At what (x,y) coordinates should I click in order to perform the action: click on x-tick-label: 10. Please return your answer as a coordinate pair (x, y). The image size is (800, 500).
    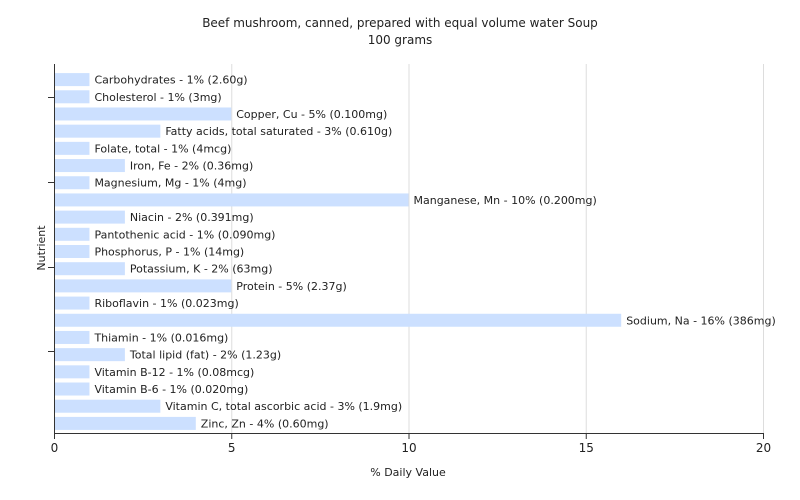
    Looking at the image, I should click on (408, 448).